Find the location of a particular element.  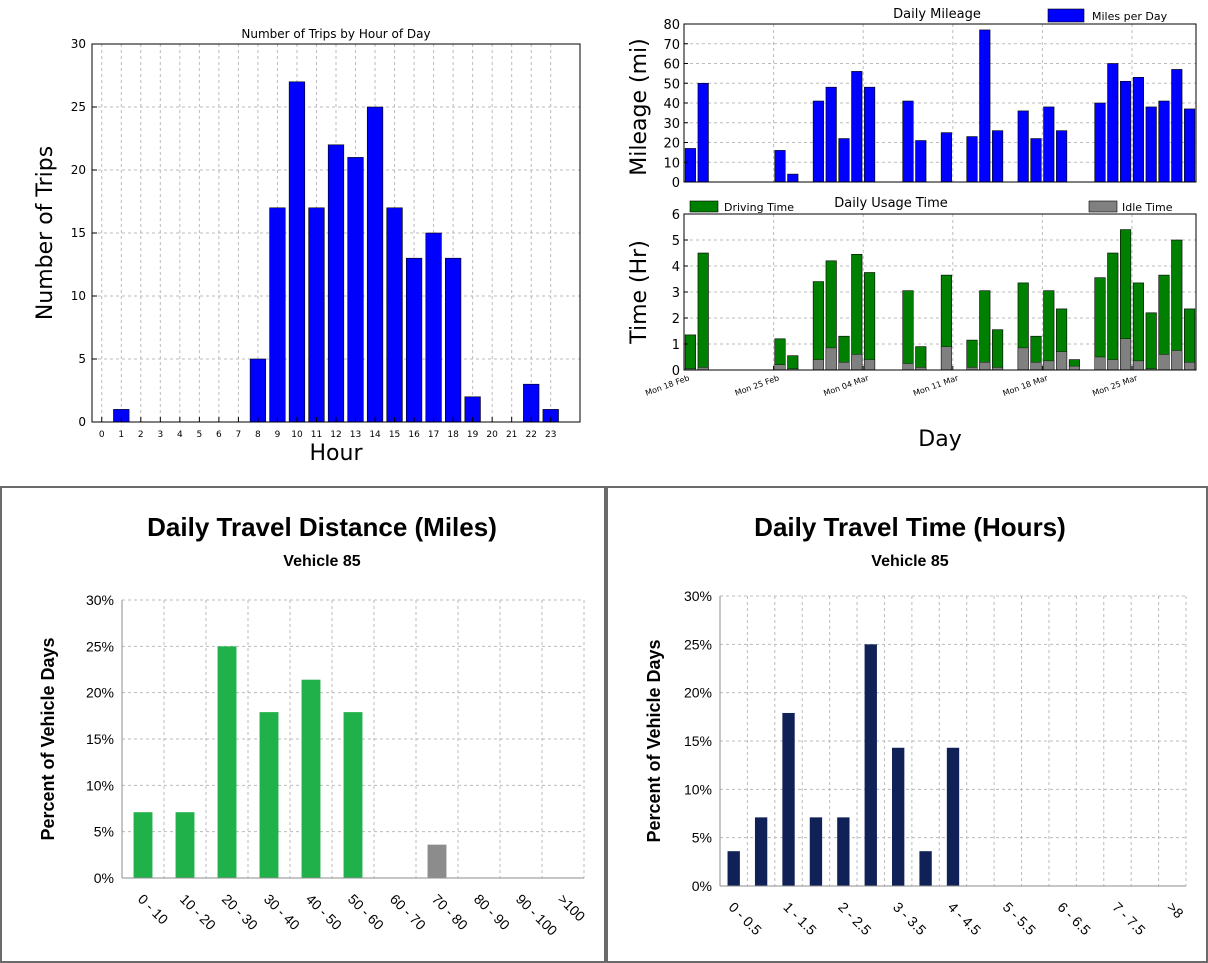

time-chart-title: Daily Travel Time (Hours) is located at coordinates (910, 527).